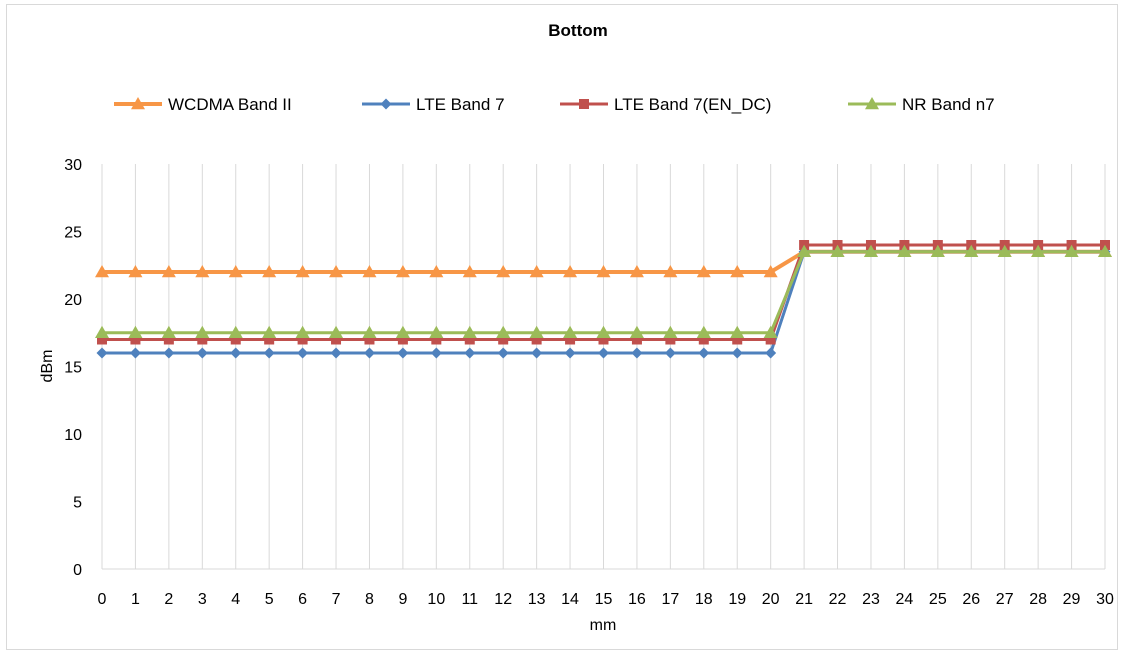 This screenshot has width=1125, height=656. Describe the element at coordinates (948, 104) in the screenshot. I see `legend-label: NR Band n7` at that location.